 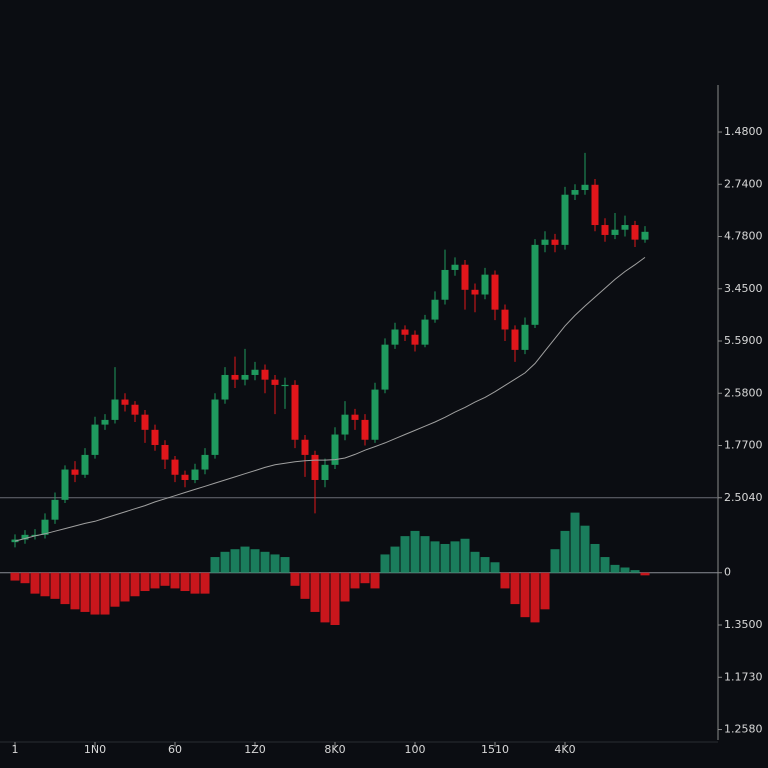 What do you see at coordinates (743, 445) in the screenshot?
I see `y-tick-label: 1.7700` at bounding box center [743, 445].